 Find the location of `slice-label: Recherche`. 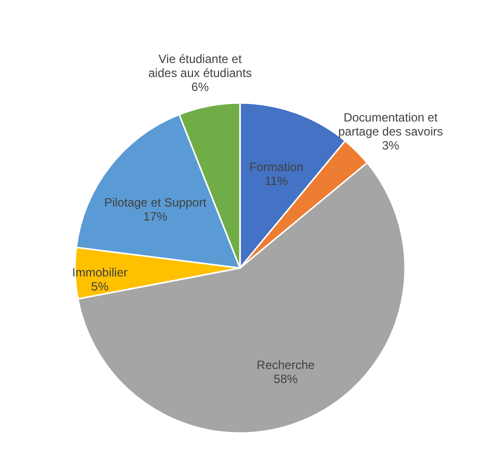

slice-label: Recherche is located at coordinates (286, 365).